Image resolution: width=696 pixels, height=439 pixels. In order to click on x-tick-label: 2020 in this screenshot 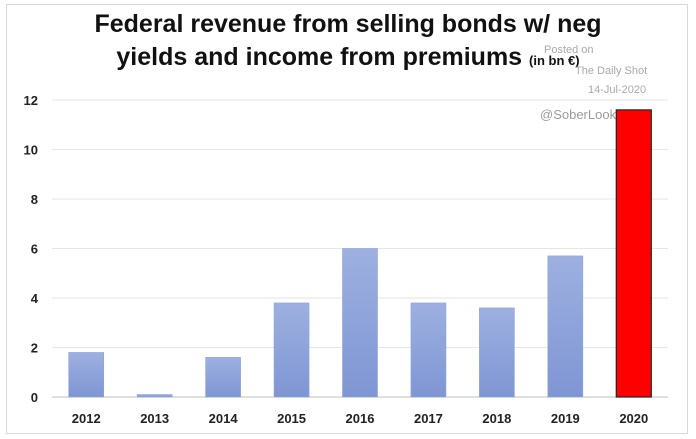, I will do `click(633, 418)`.